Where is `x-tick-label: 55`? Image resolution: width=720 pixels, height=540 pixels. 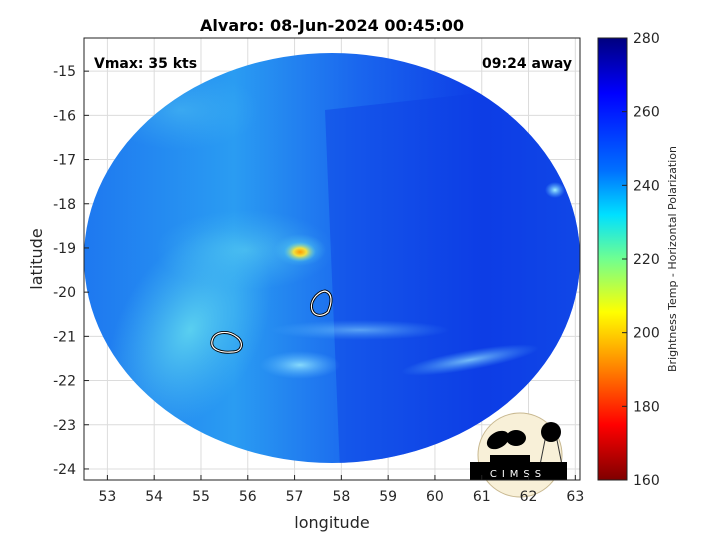 x-tick-label: 55 is located at coordinates (201, 497).